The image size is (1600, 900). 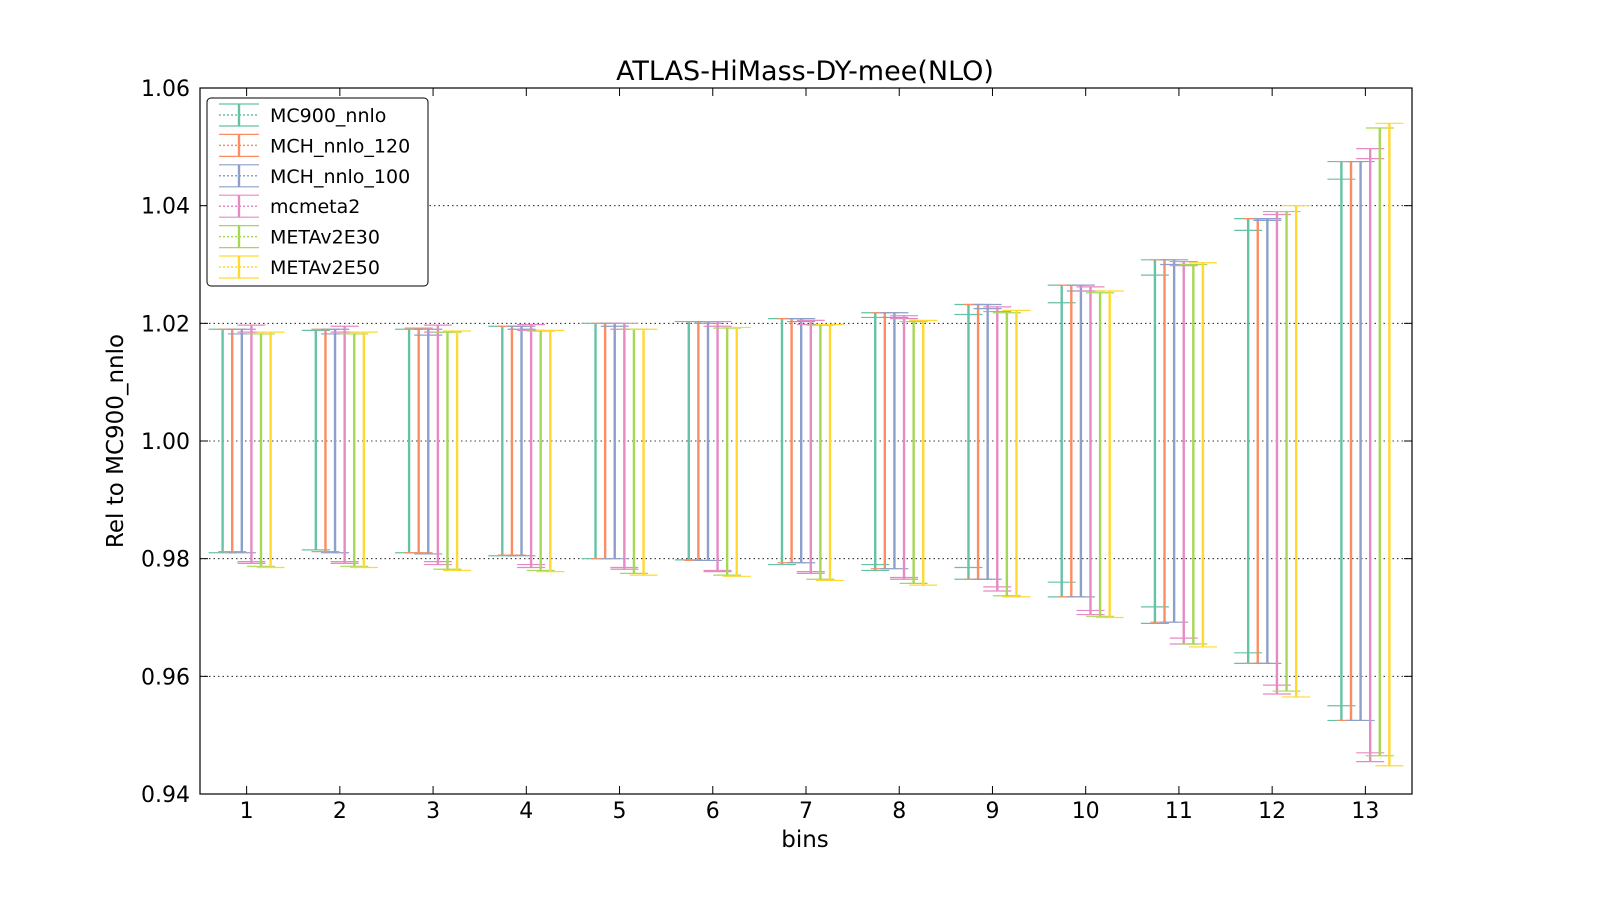 I want to click on legend-label: MCH_nnlo_120, so click(x=340, y=146).